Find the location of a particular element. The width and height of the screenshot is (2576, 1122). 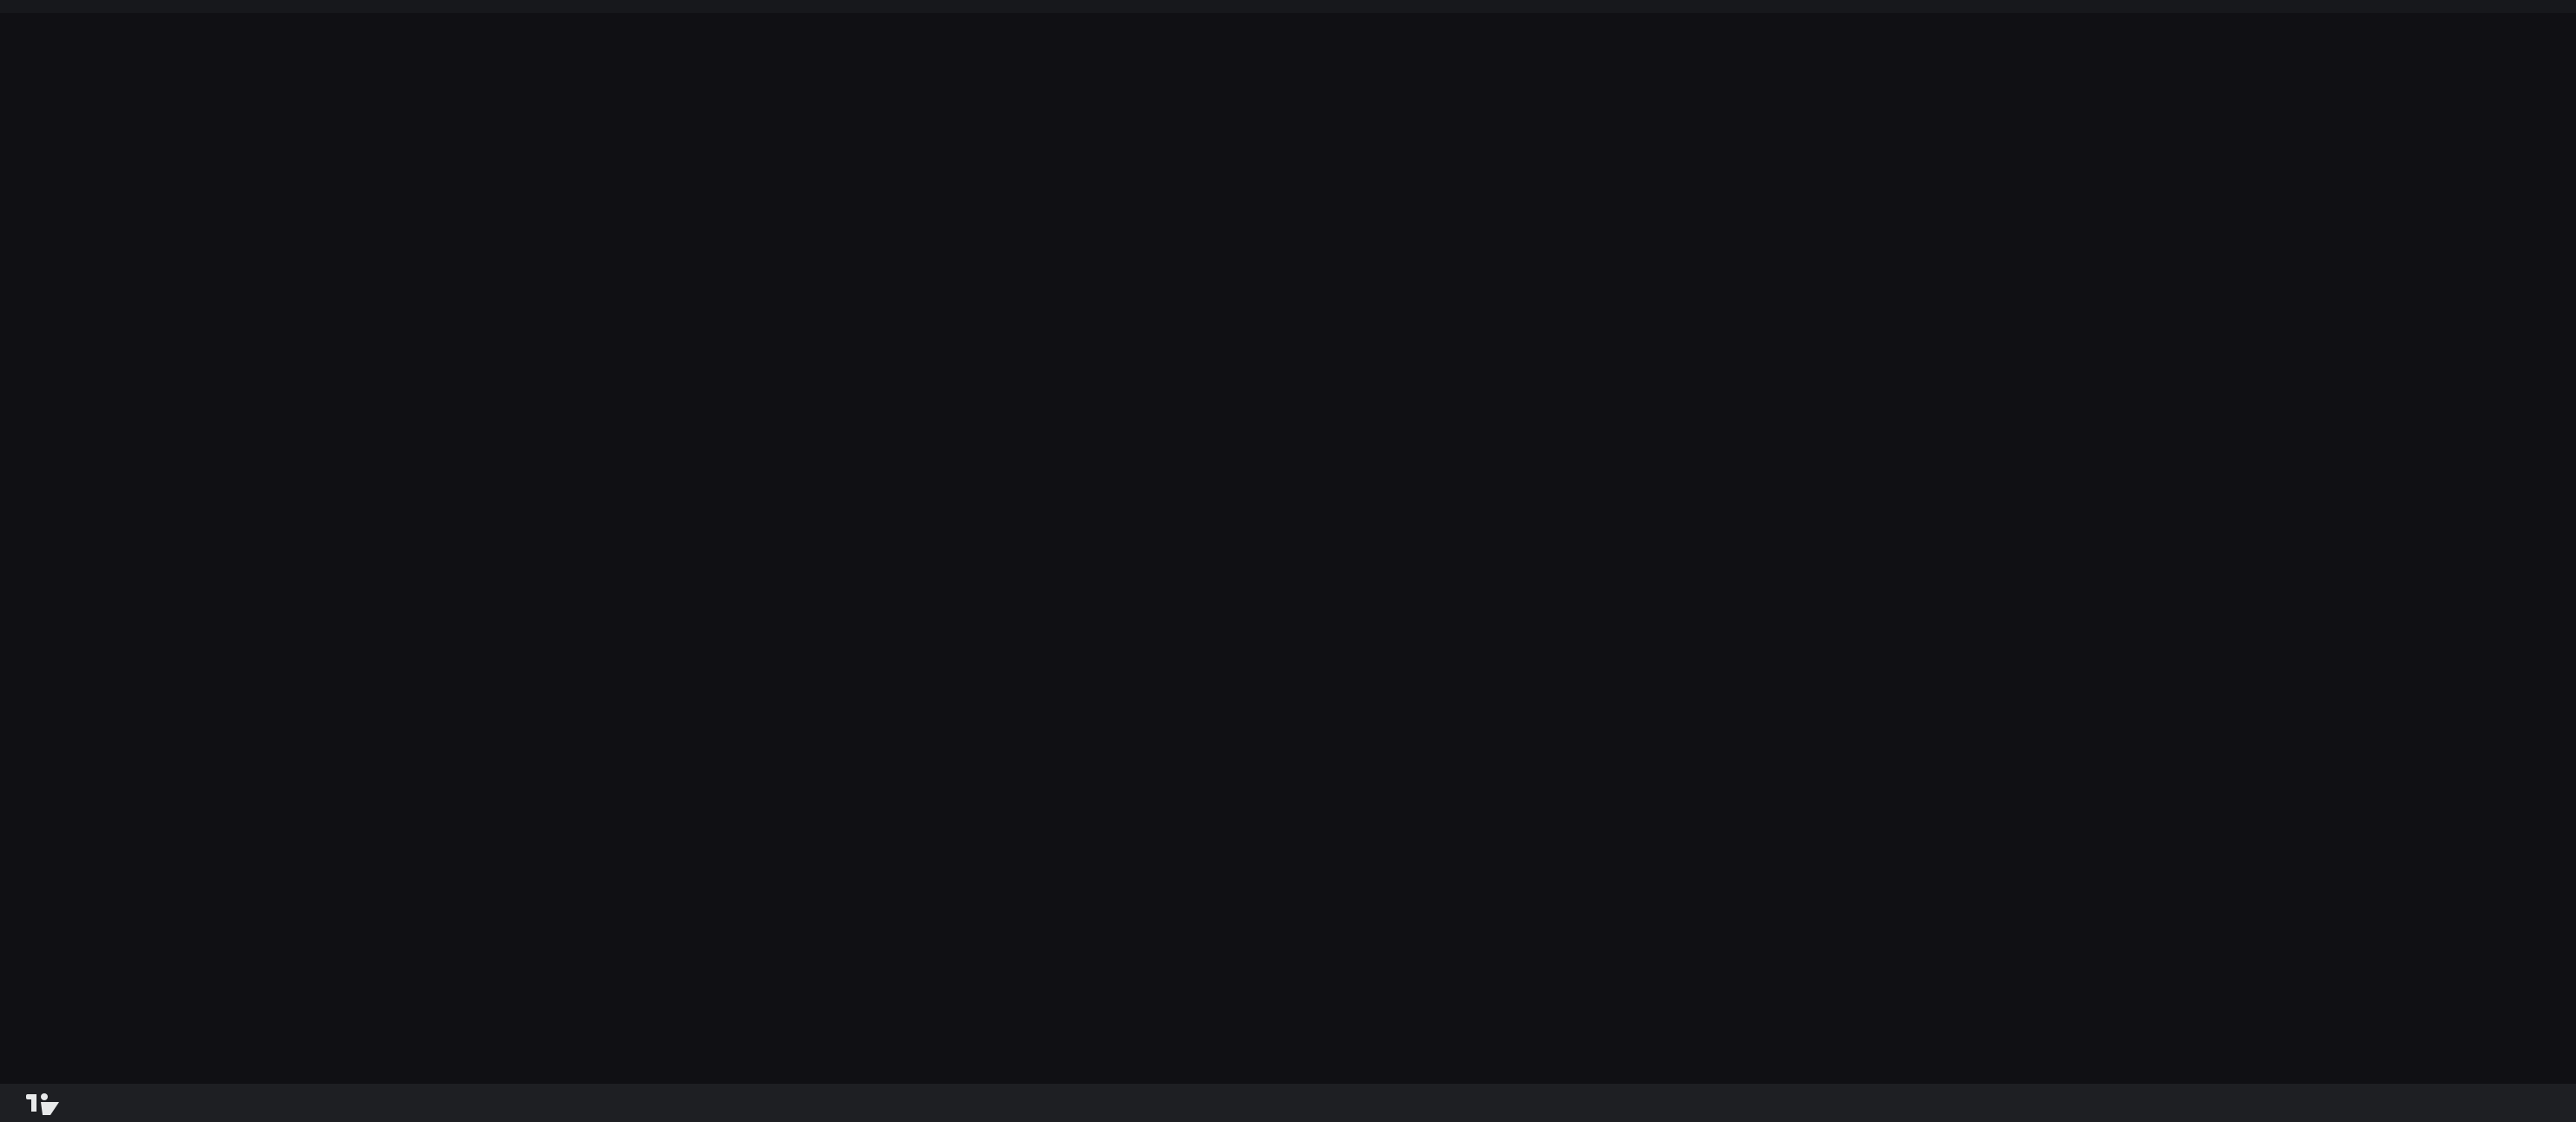

tradingview-logo-icon is located at coordinates (43, 1104).